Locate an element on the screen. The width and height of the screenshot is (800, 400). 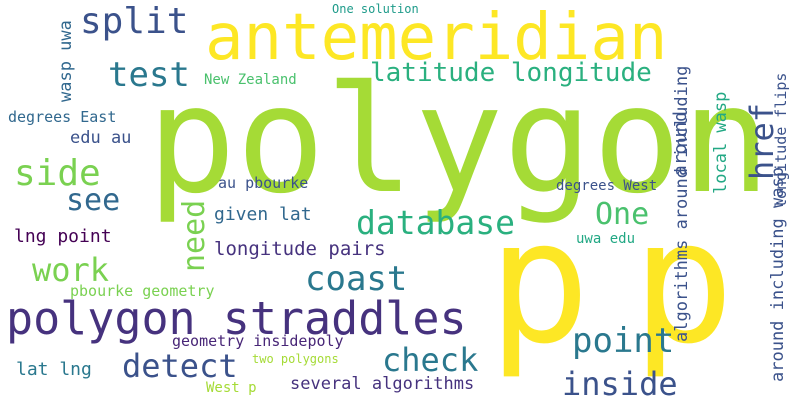
word-p-right: p is located at coordinates (683, 283).